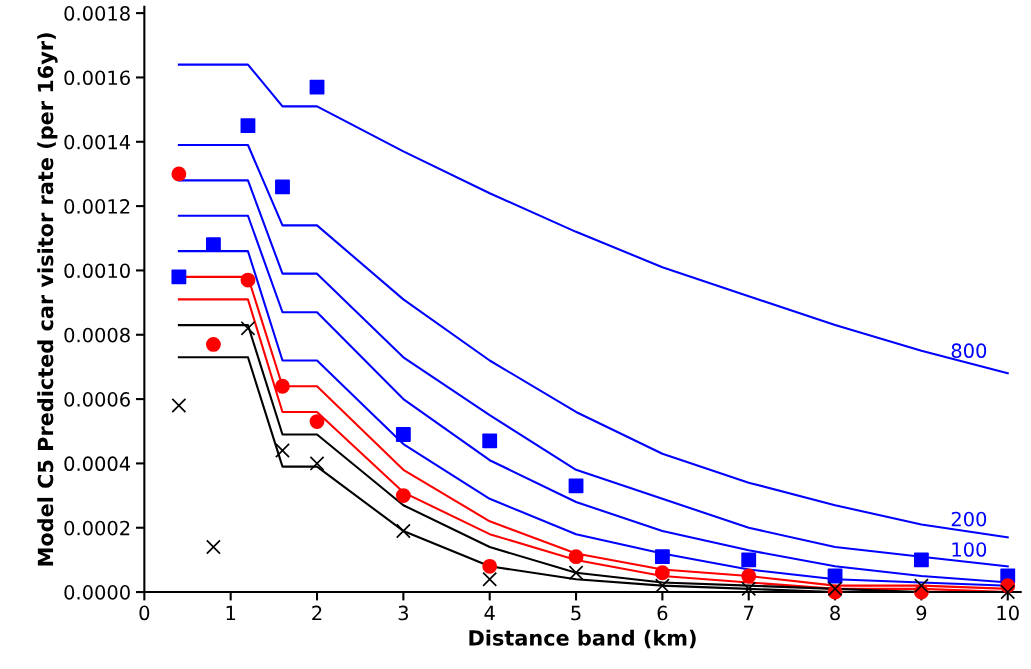  What do you see at coordinates (317, 613) in the screenshot?
I see `x-tick-label: 2` at bounding box center [317, 613].